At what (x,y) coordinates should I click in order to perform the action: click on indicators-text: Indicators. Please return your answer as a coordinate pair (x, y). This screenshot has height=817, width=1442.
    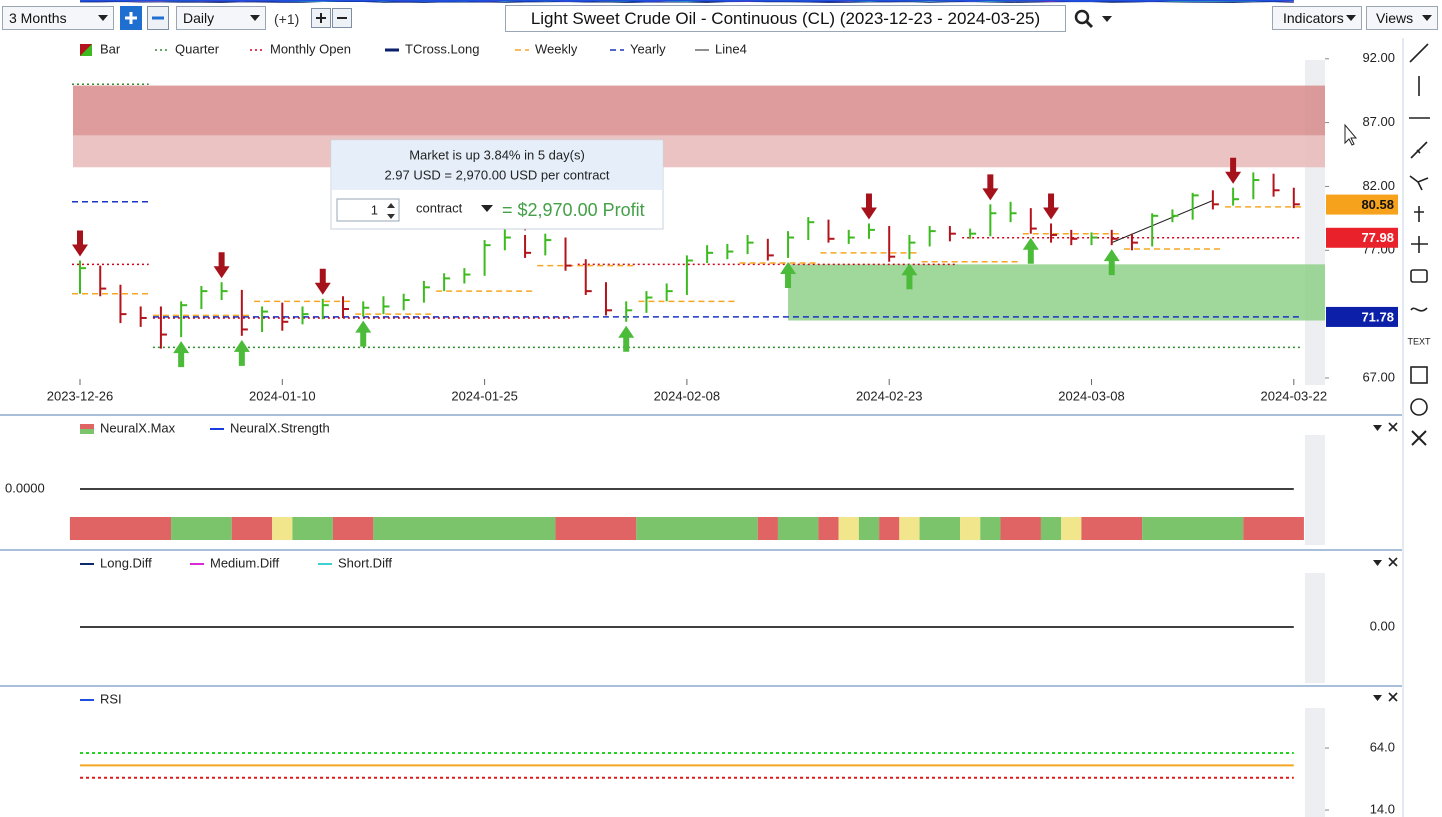
    Looking at the image, I should click on (1313, 18).